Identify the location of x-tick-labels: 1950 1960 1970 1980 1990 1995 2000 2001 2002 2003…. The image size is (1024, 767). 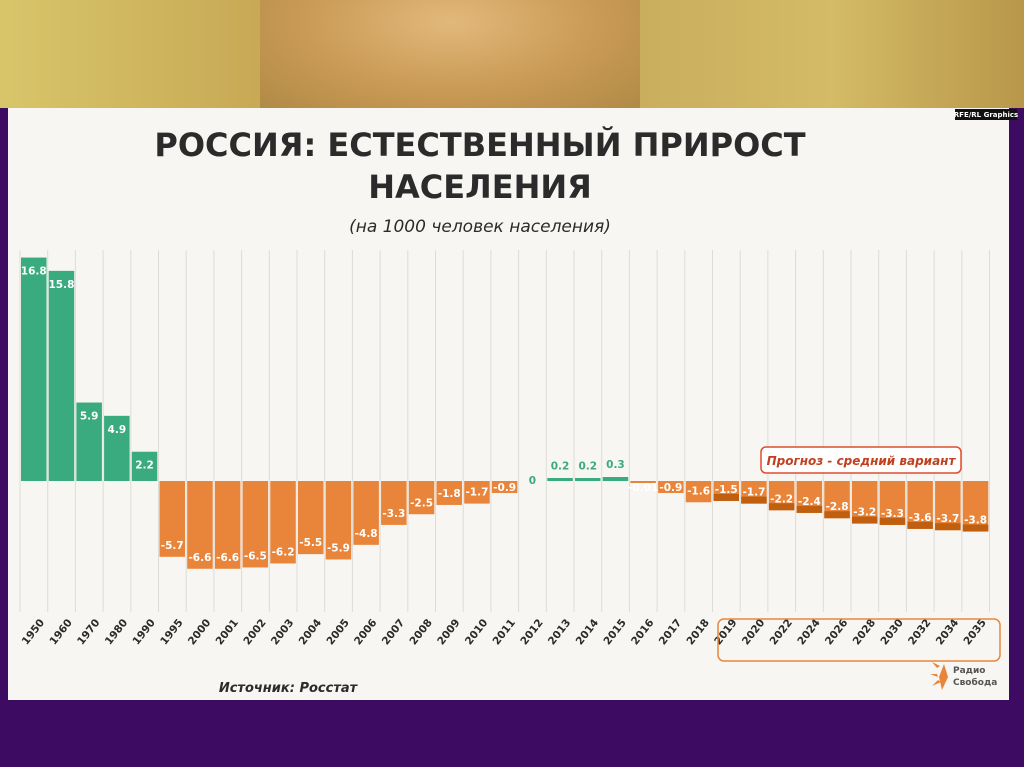
(504, 632).